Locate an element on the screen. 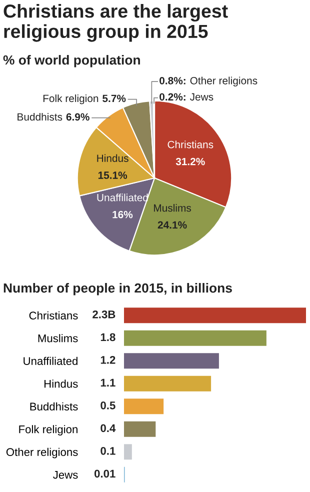 The image size is (310, 492). data-label: 0.01 is located at coordinates (105, 474).